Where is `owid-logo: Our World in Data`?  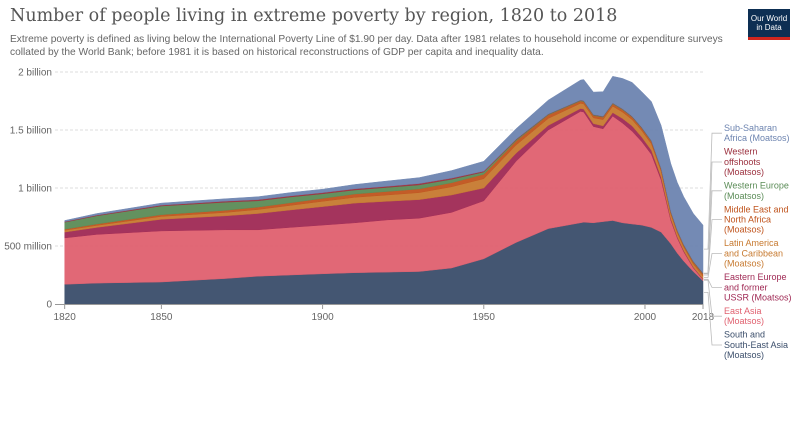
owid-logo: Our World in Data is located at coordinates (769, 24).